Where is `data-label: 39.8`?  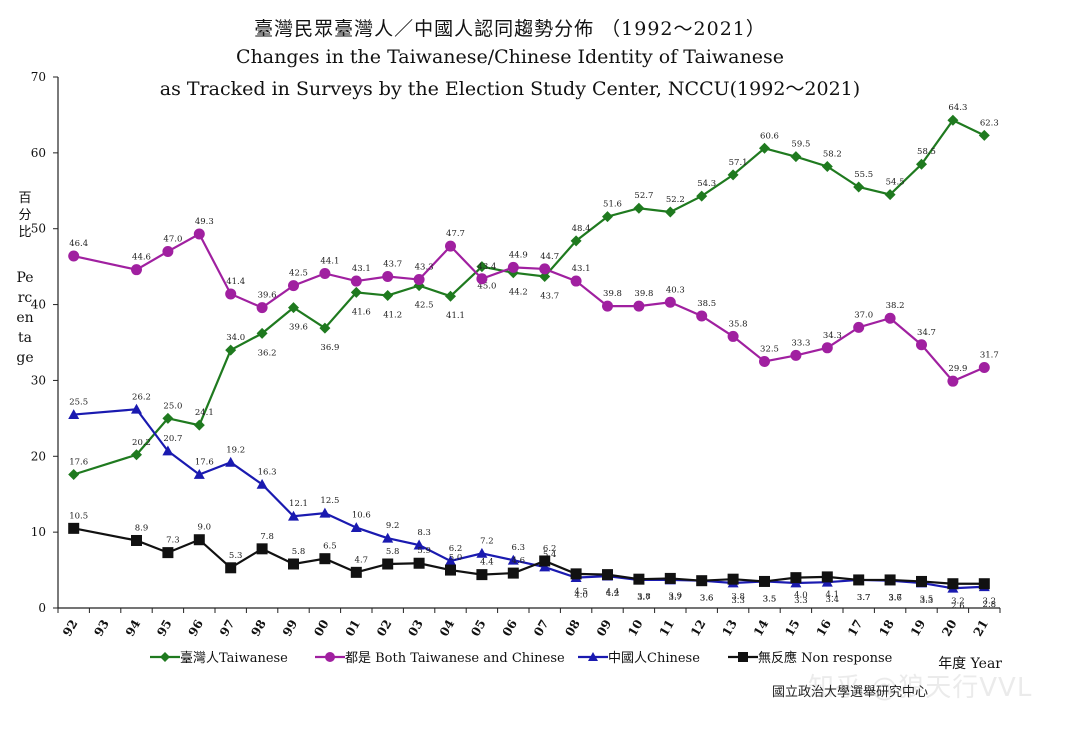
data-label: 39.8 is located at coordinates (612, 294).